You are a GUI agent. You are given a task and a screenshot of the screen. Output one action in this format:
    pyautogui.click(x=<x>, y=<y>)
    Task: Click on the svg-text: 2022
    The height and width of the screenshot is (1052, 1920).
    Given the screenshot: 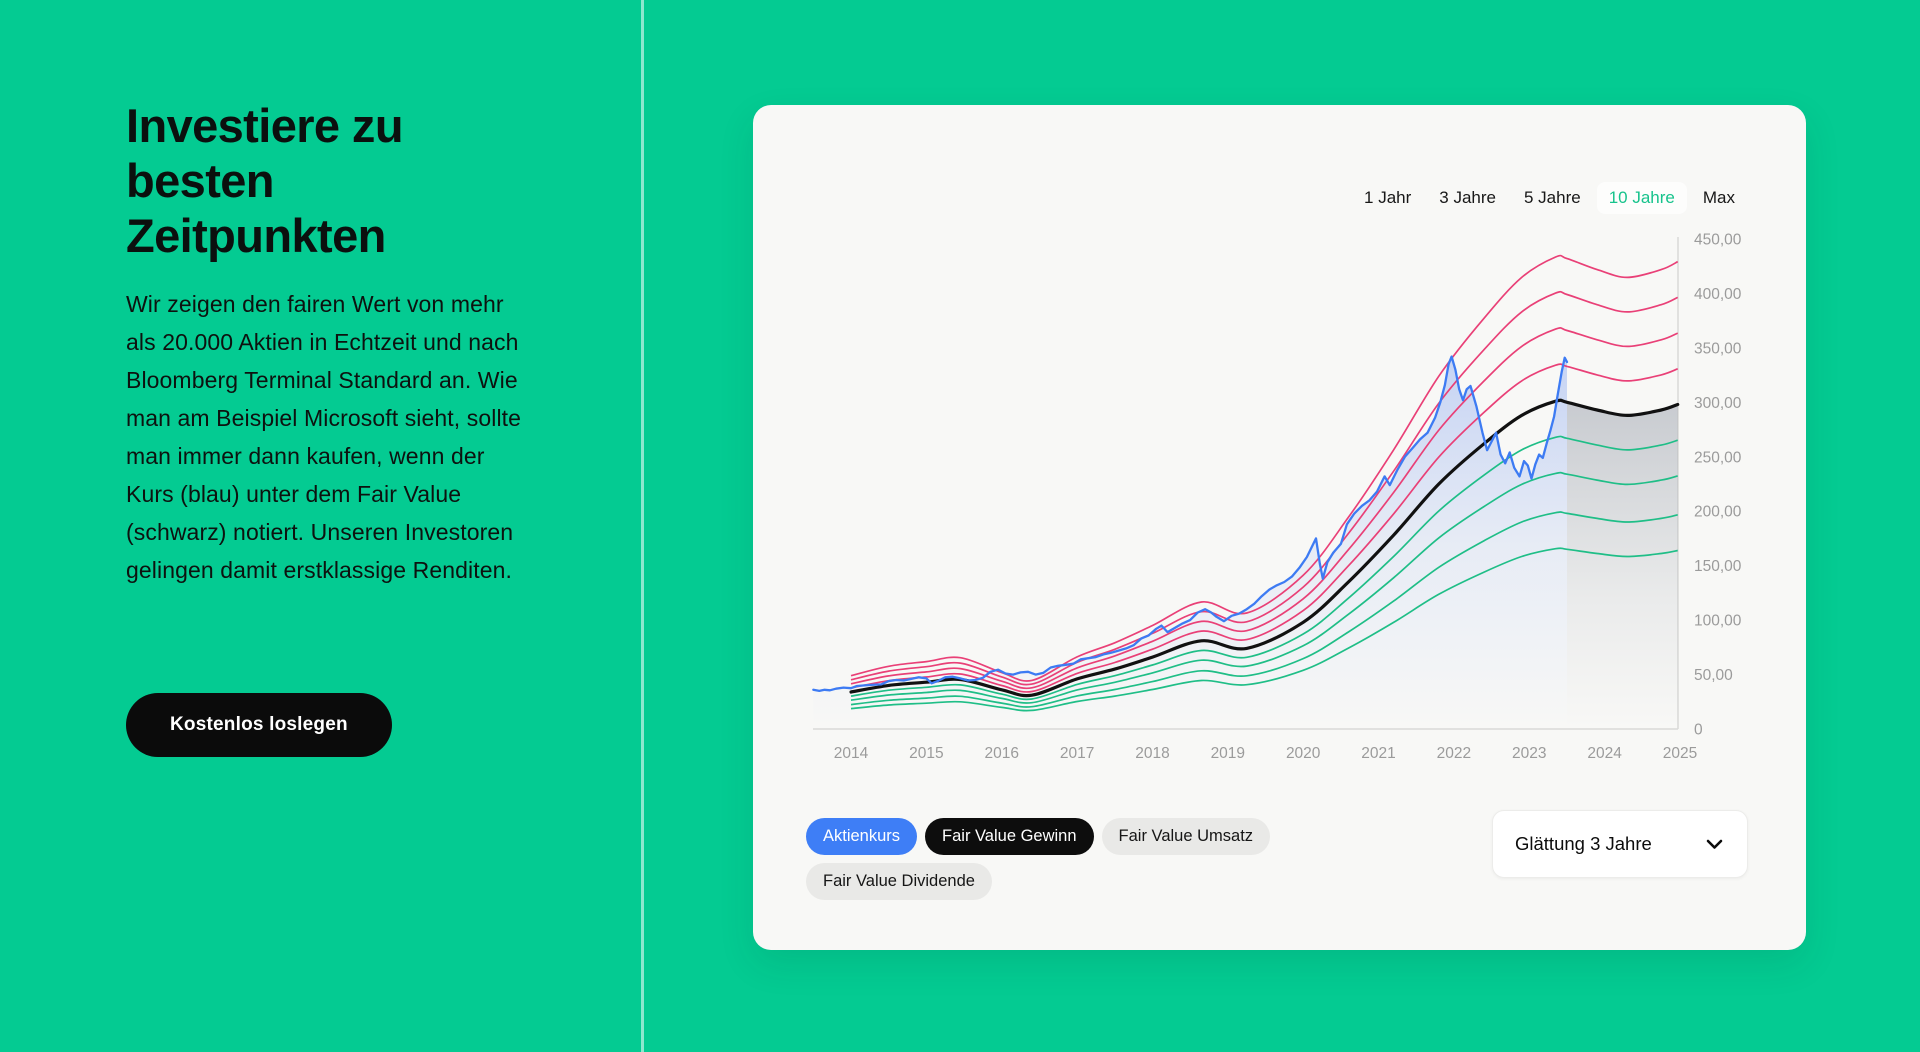 What is the action you would take?
    pyautogui.click(x=1454, y=753)
    